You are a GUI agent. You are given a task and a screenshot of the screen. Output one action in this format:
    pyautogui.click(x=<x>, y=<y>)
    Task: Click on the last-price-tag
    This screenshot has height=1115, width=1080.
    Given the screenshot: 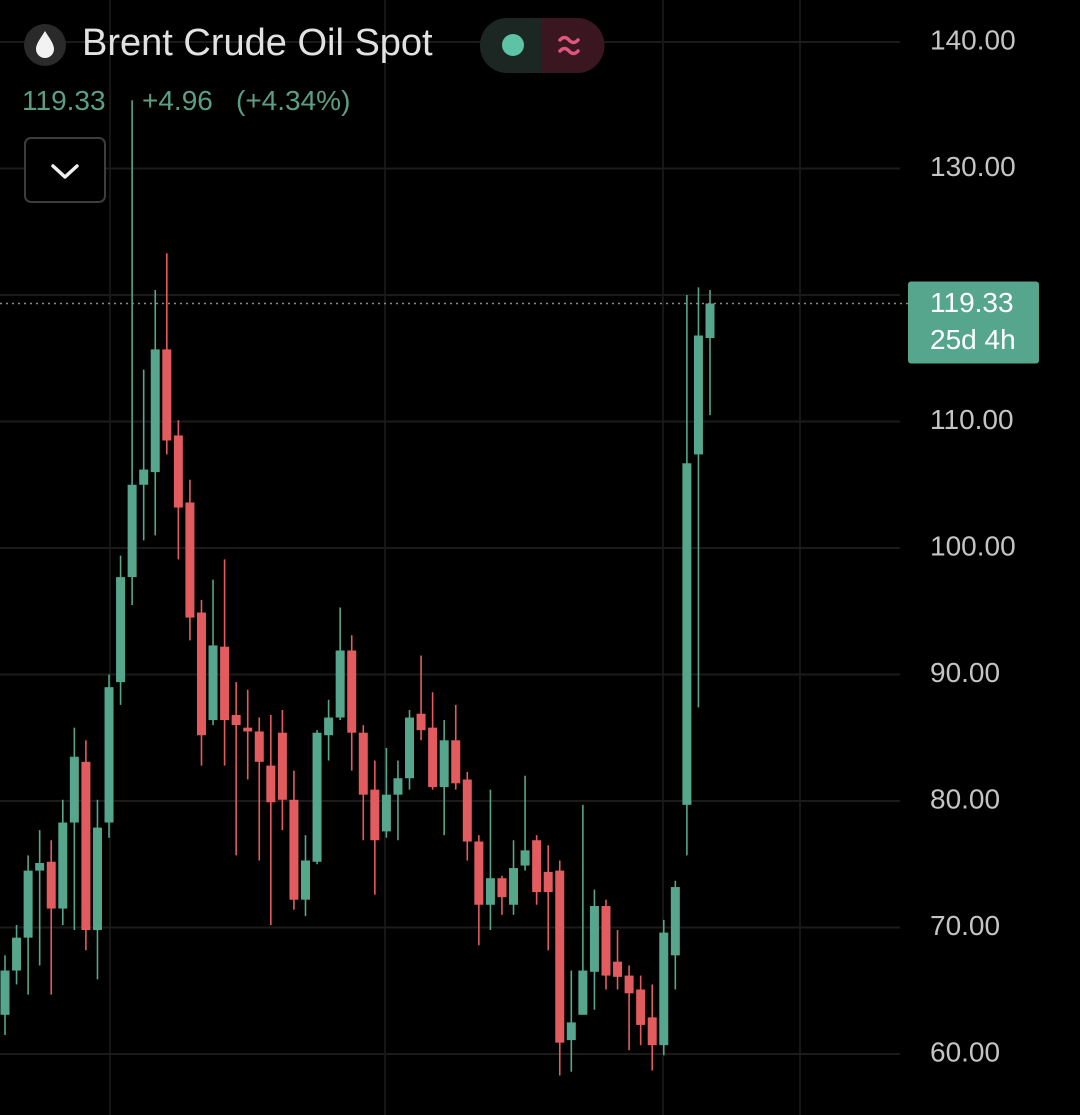 What is the action you would take?
    pyautogui.click(x=973, y=322)
    